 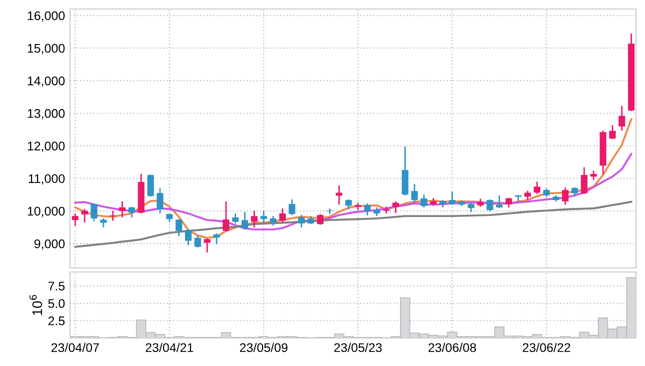 What do you see at coordinates (46, 16) in the screenshot?
I see `y-tick-label: 16,000` at bounding box center [46, 16].